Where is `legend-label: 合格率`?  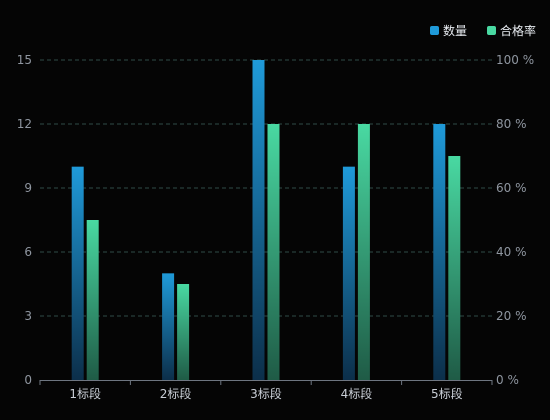 legend-label: 合格率 is located at coordinates (518, 30).